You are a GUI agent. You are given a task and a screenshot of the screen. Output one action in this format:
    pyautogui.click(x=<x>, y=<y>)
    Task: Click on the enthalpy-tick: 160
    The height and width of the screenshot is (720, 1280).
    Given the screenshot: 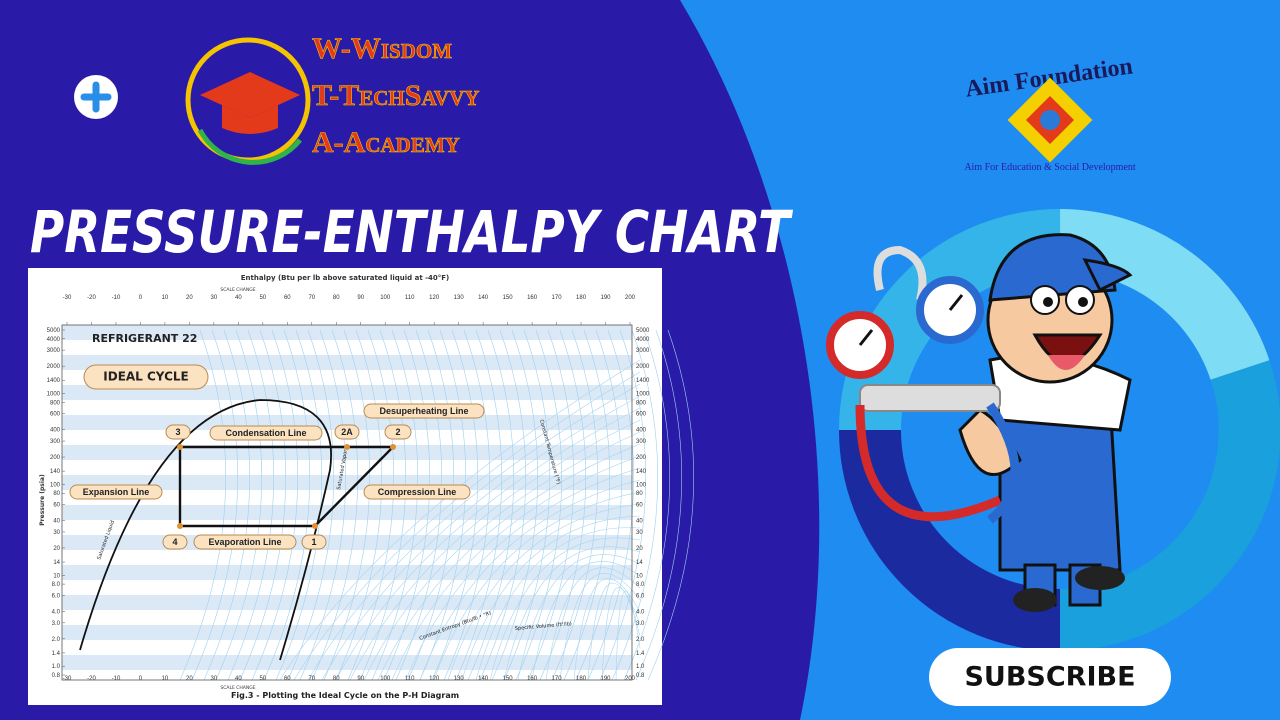 What is the action you would take?
    pyautogui.click(x=532, y=679)
    